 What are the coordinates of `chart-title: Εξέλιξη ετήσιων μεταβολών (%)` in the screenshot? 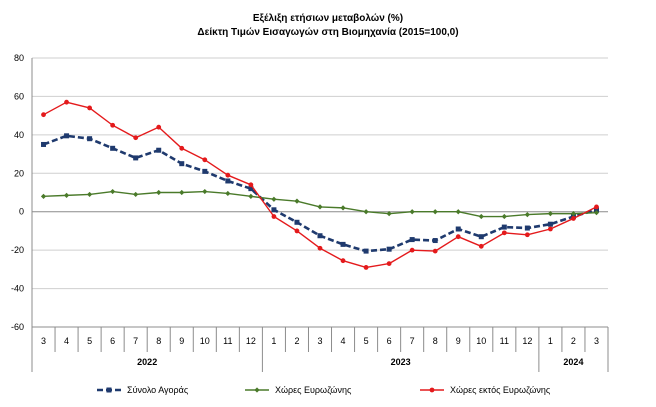 It's located at (328, 18).